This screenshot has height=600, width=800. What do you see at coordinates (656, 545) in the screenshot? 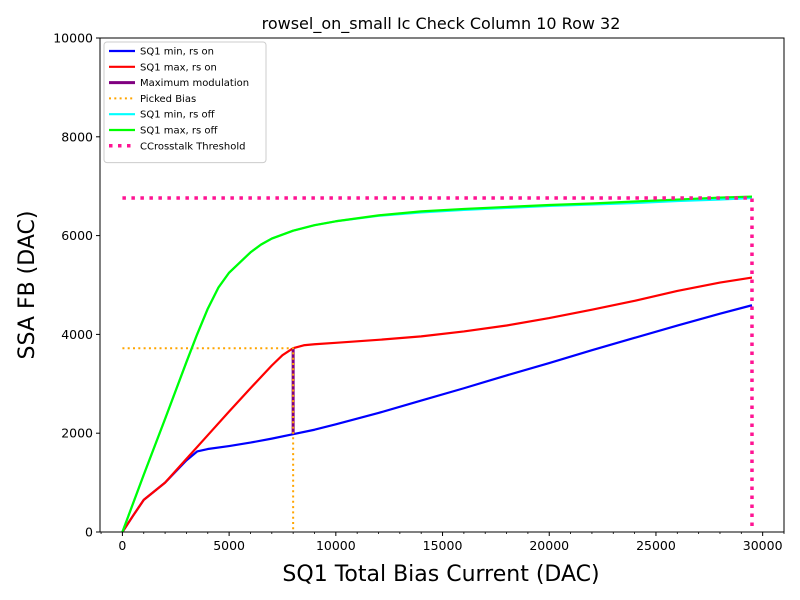
I see `x-tick-label: 25000` at bounding box center [656, 545].